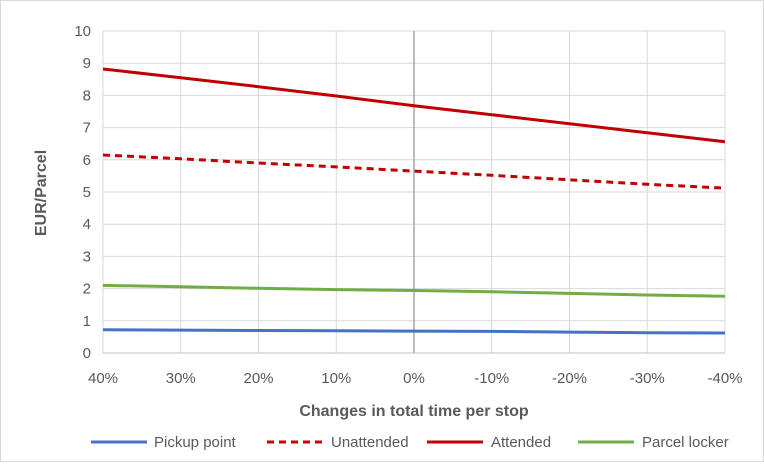  Describe the element at coordinates (103, 378) in the screenshot. I see `x-tick-label: 40%` at that location.